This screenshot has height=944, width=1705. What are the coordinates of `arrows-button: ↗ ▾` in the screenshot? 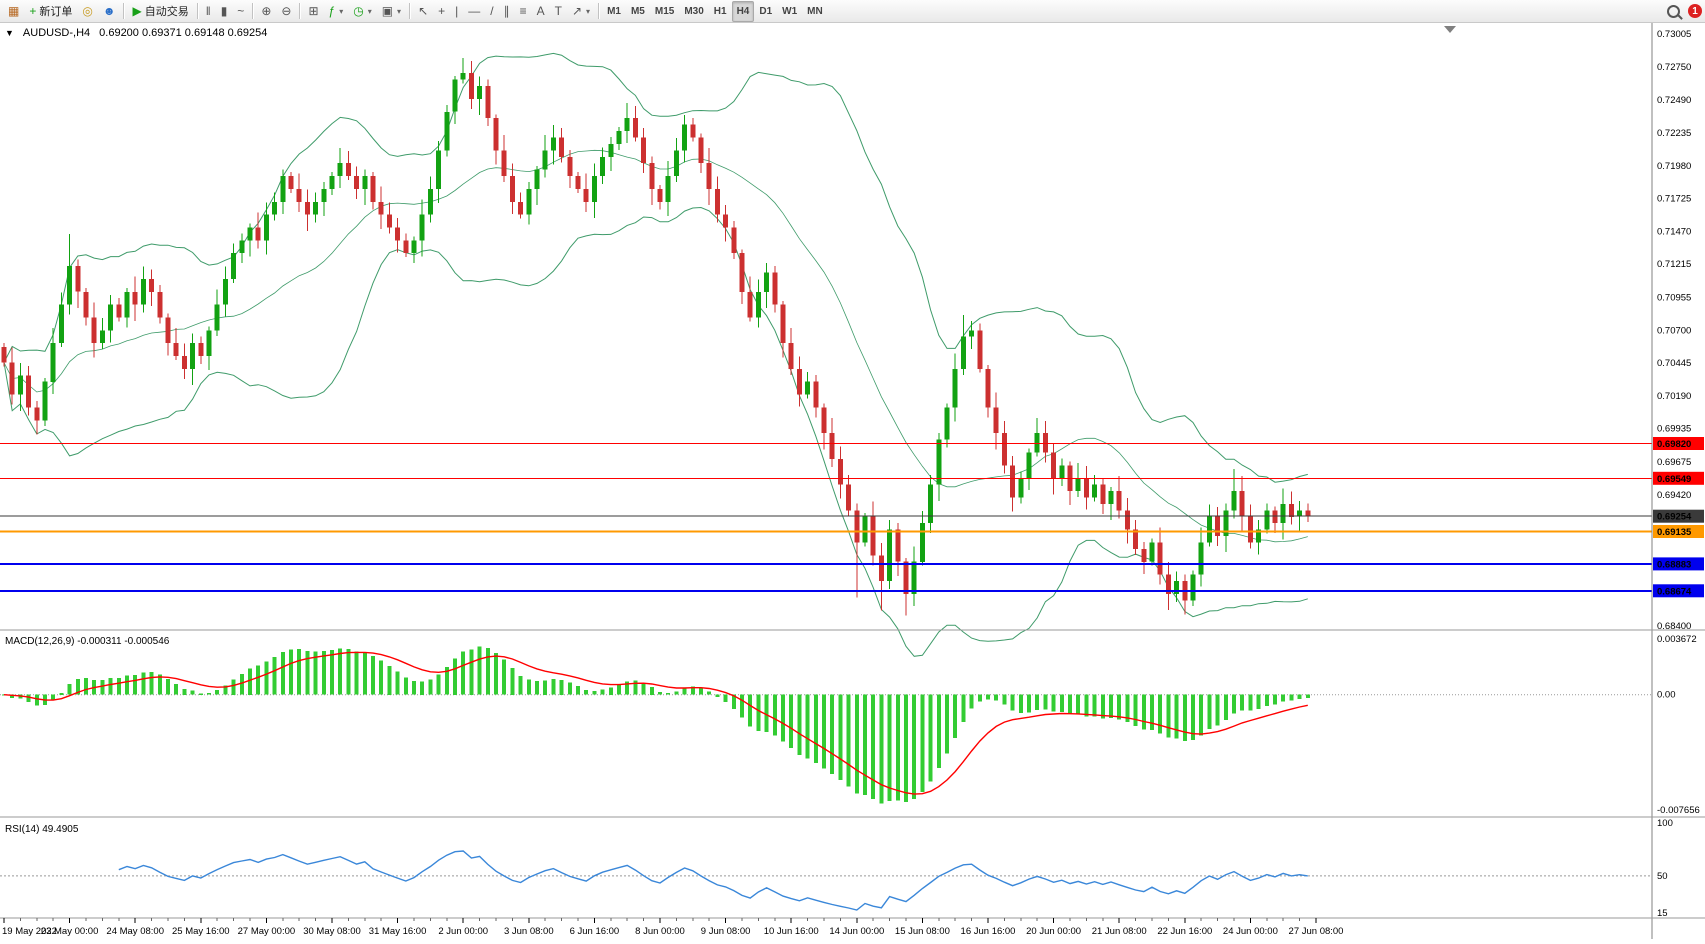 It's located at (581, 11).